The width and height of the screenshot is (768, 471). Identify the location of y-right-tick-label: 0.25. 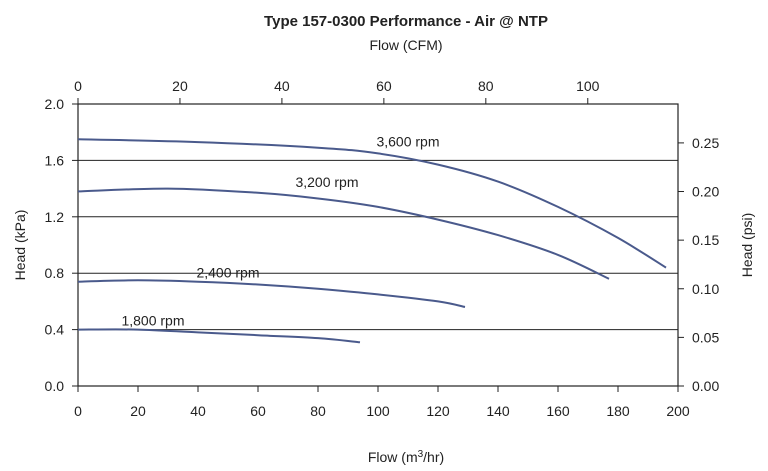
(705, 143).